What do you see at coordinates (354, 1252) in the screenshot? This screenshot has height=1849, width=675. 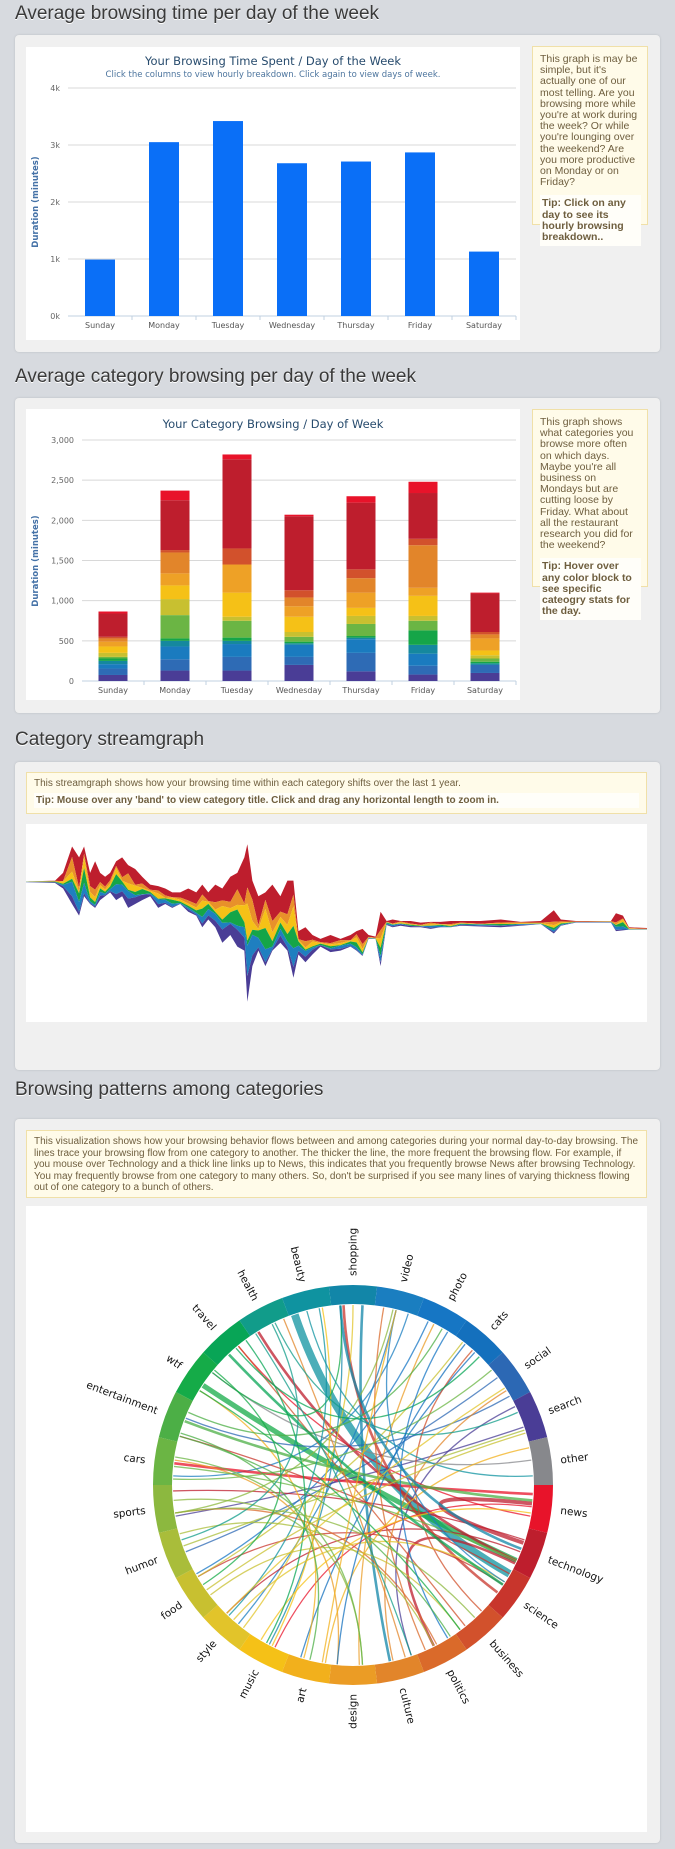 I see `chord-label-shopping: shopping` at bounding box center [354, 1252].